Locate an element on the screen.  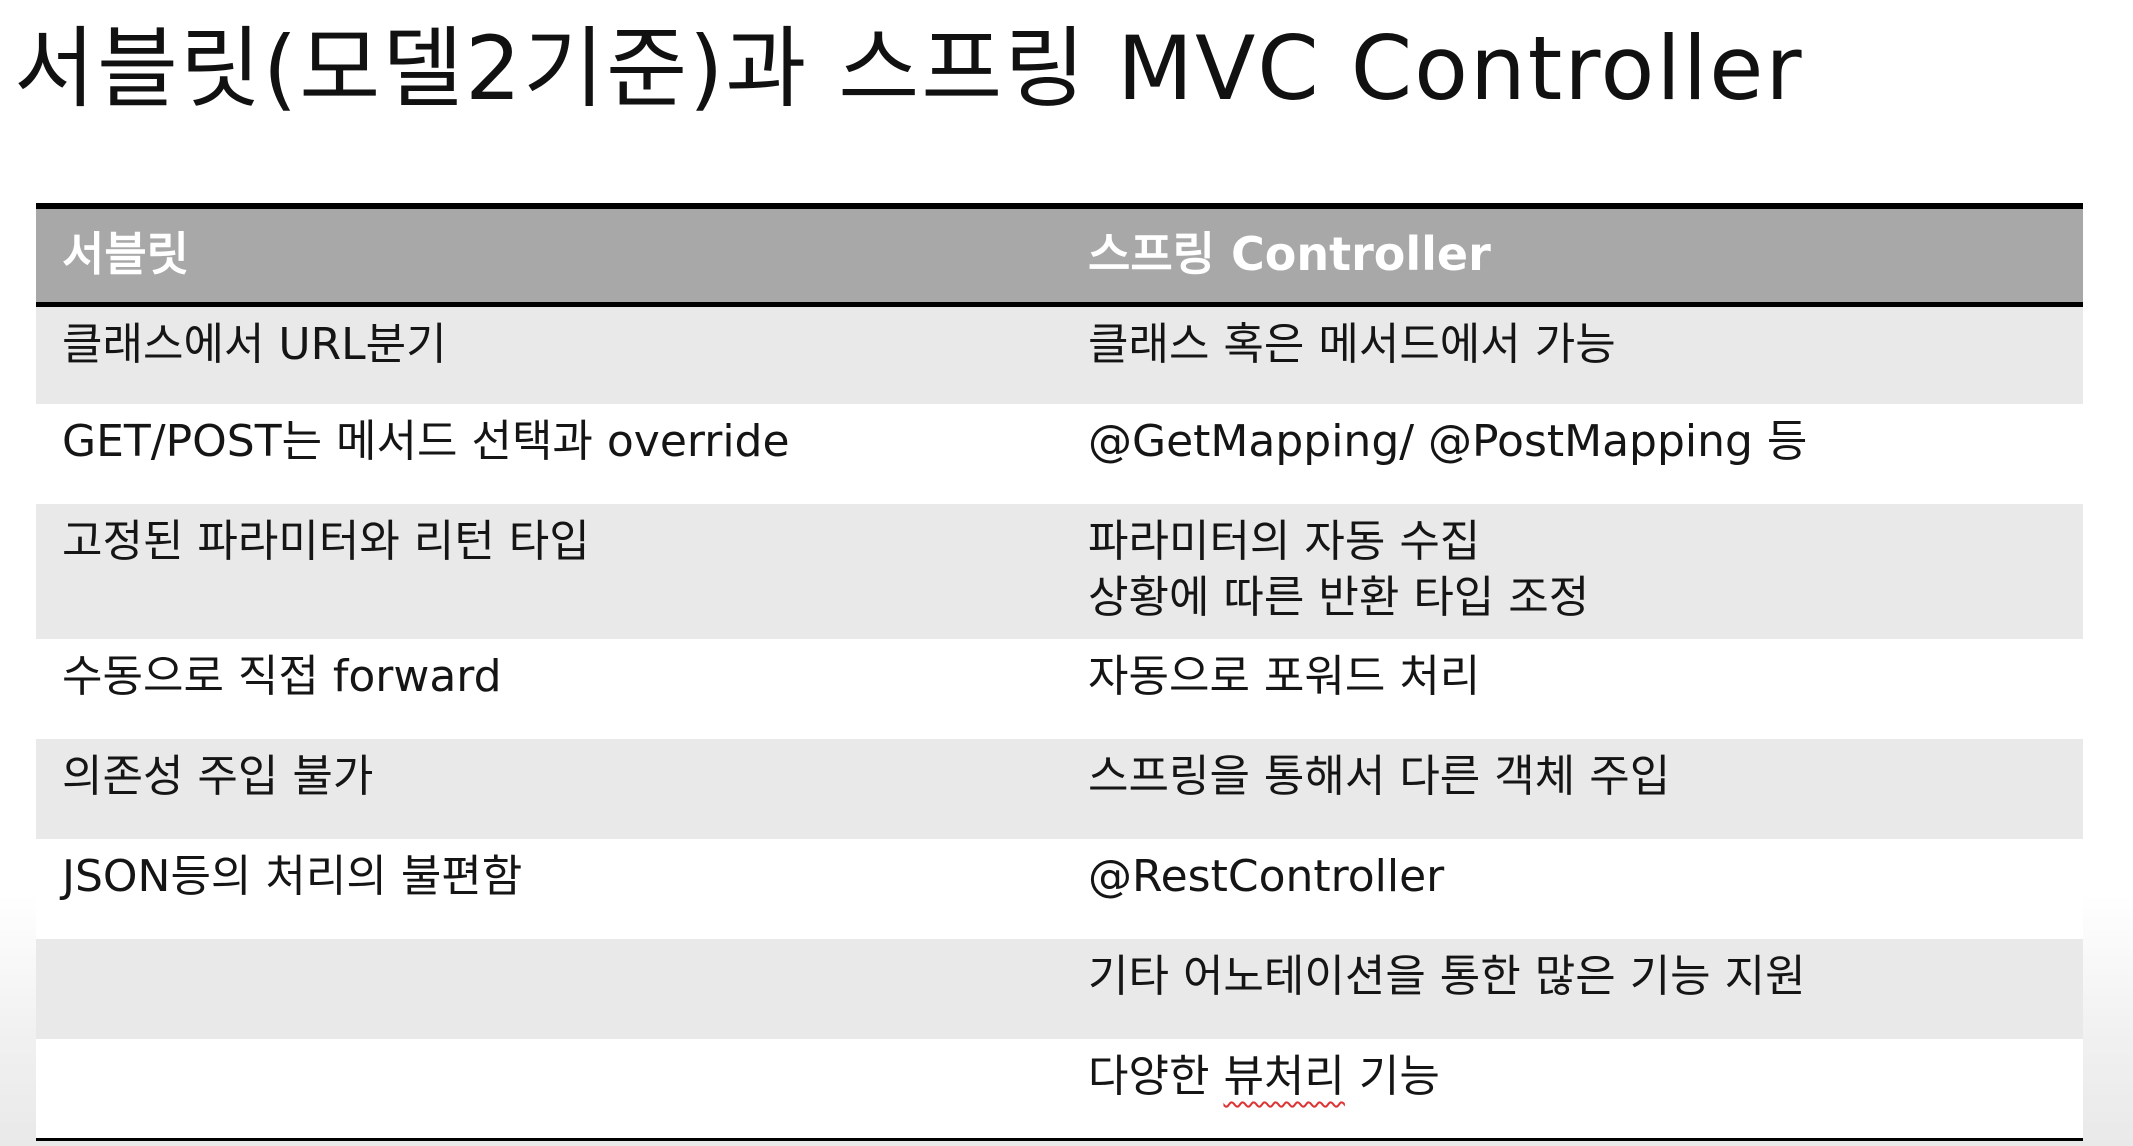
table-row: 수동으로 직접 forward 자동으로 포워드 처리 is located at coordinates (1059, 689).